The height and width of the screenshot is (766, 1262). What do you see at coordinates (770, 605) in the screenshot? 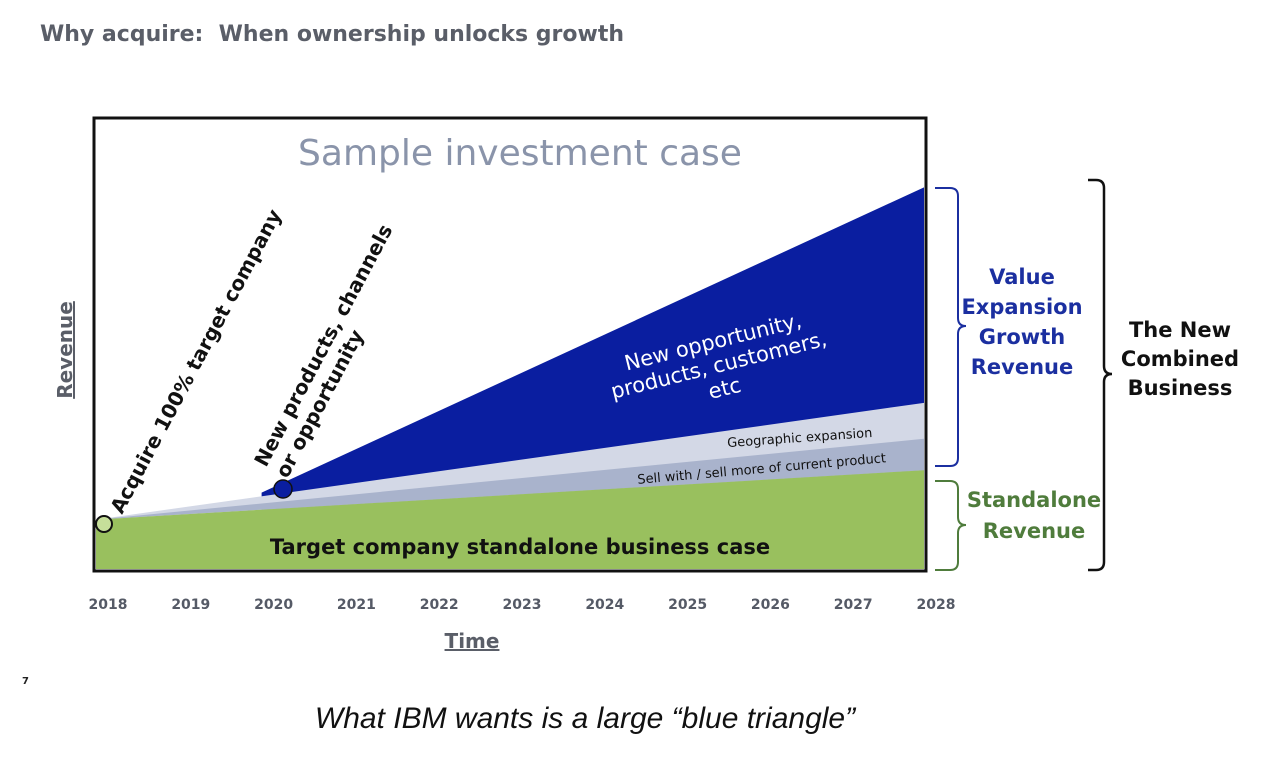
I see `x-tick-label: 2026` at bounding box center [770, 605].